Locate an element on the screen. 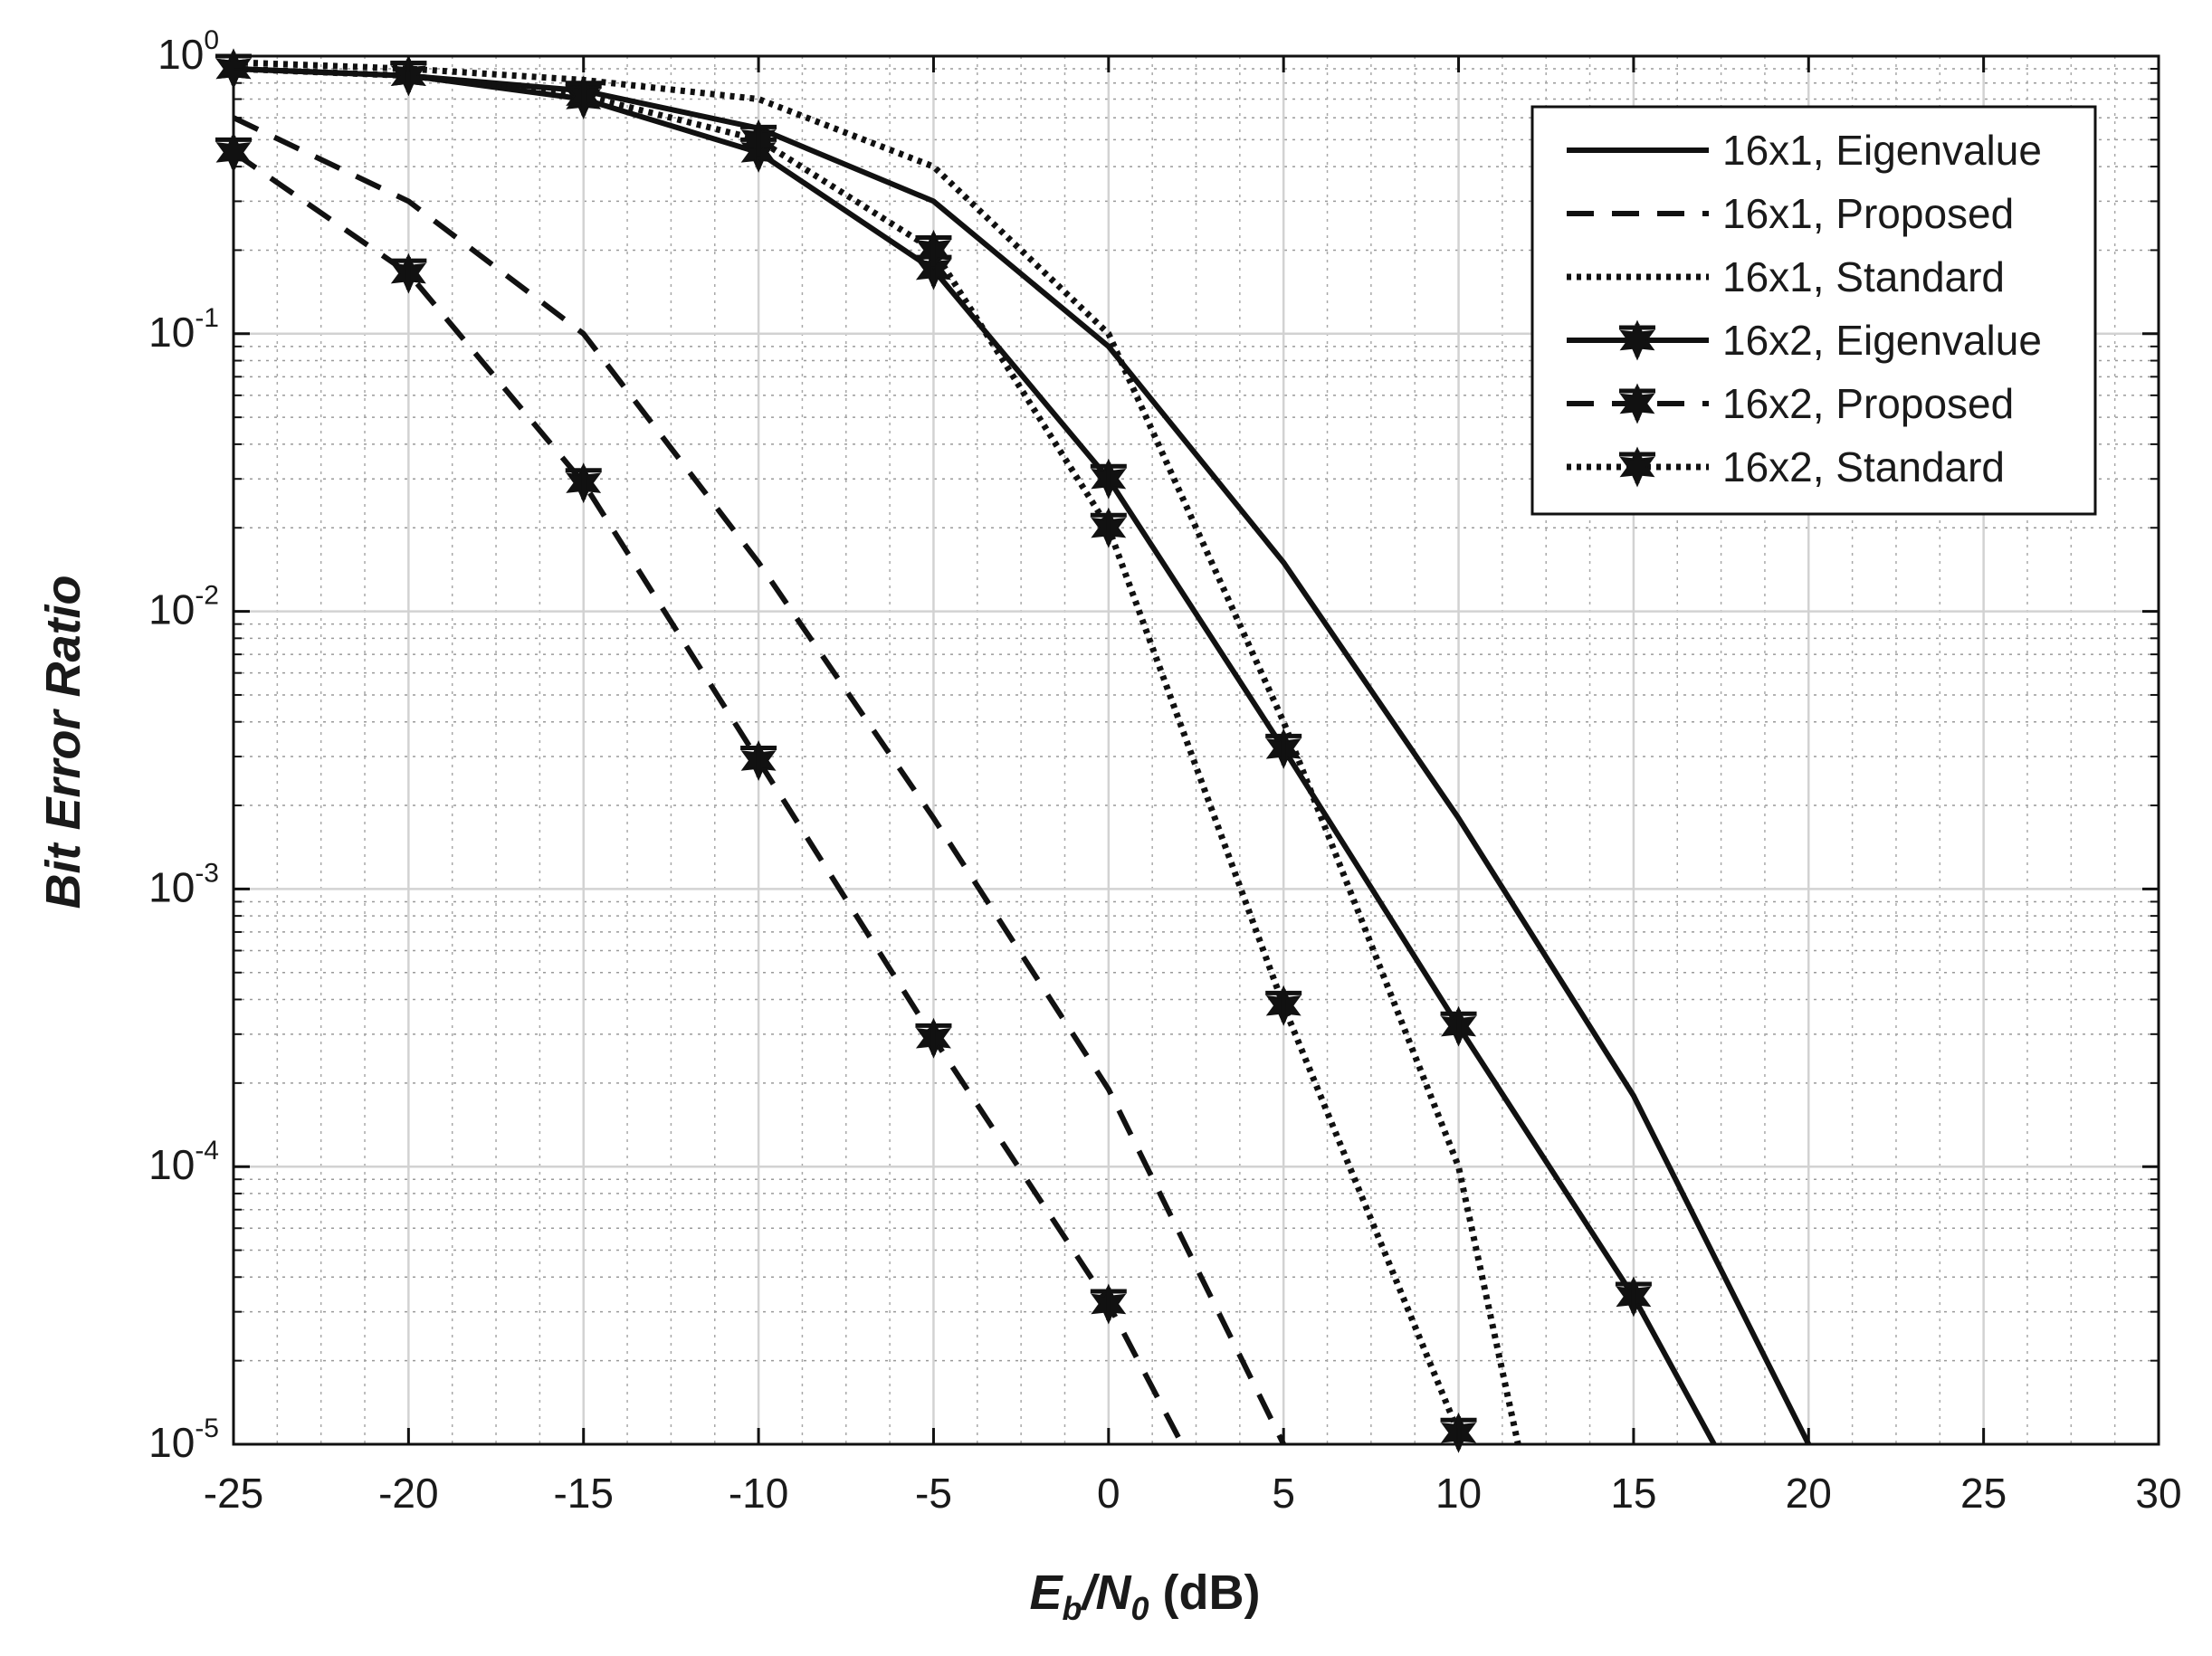 Image resolution: width=2212 pixels, height=1656 pixels. legend-label: 16x2, Proposed is located at coordinates (1868, 403).